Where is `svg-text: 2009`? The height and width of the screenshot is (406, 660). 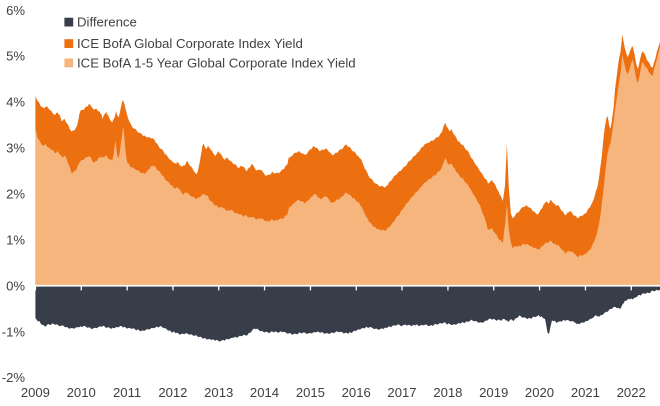
svg-text: 2009 is located at coordinates (35, 392).